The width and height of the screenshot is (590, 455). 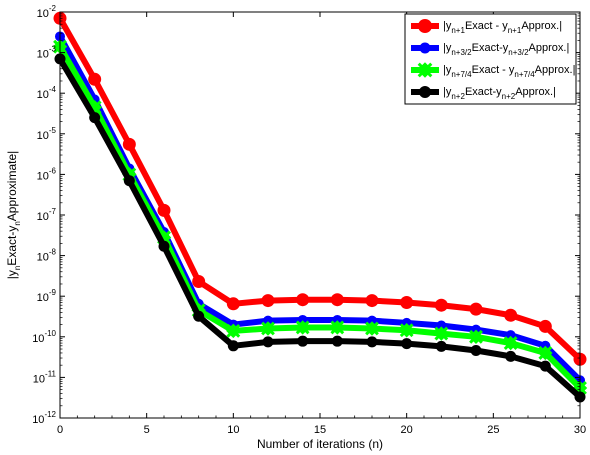 What do you see at coordinates (425, 70) in the screenshot?
I see `legend-swatch-marker-cross` at bounding box center [425, 70].